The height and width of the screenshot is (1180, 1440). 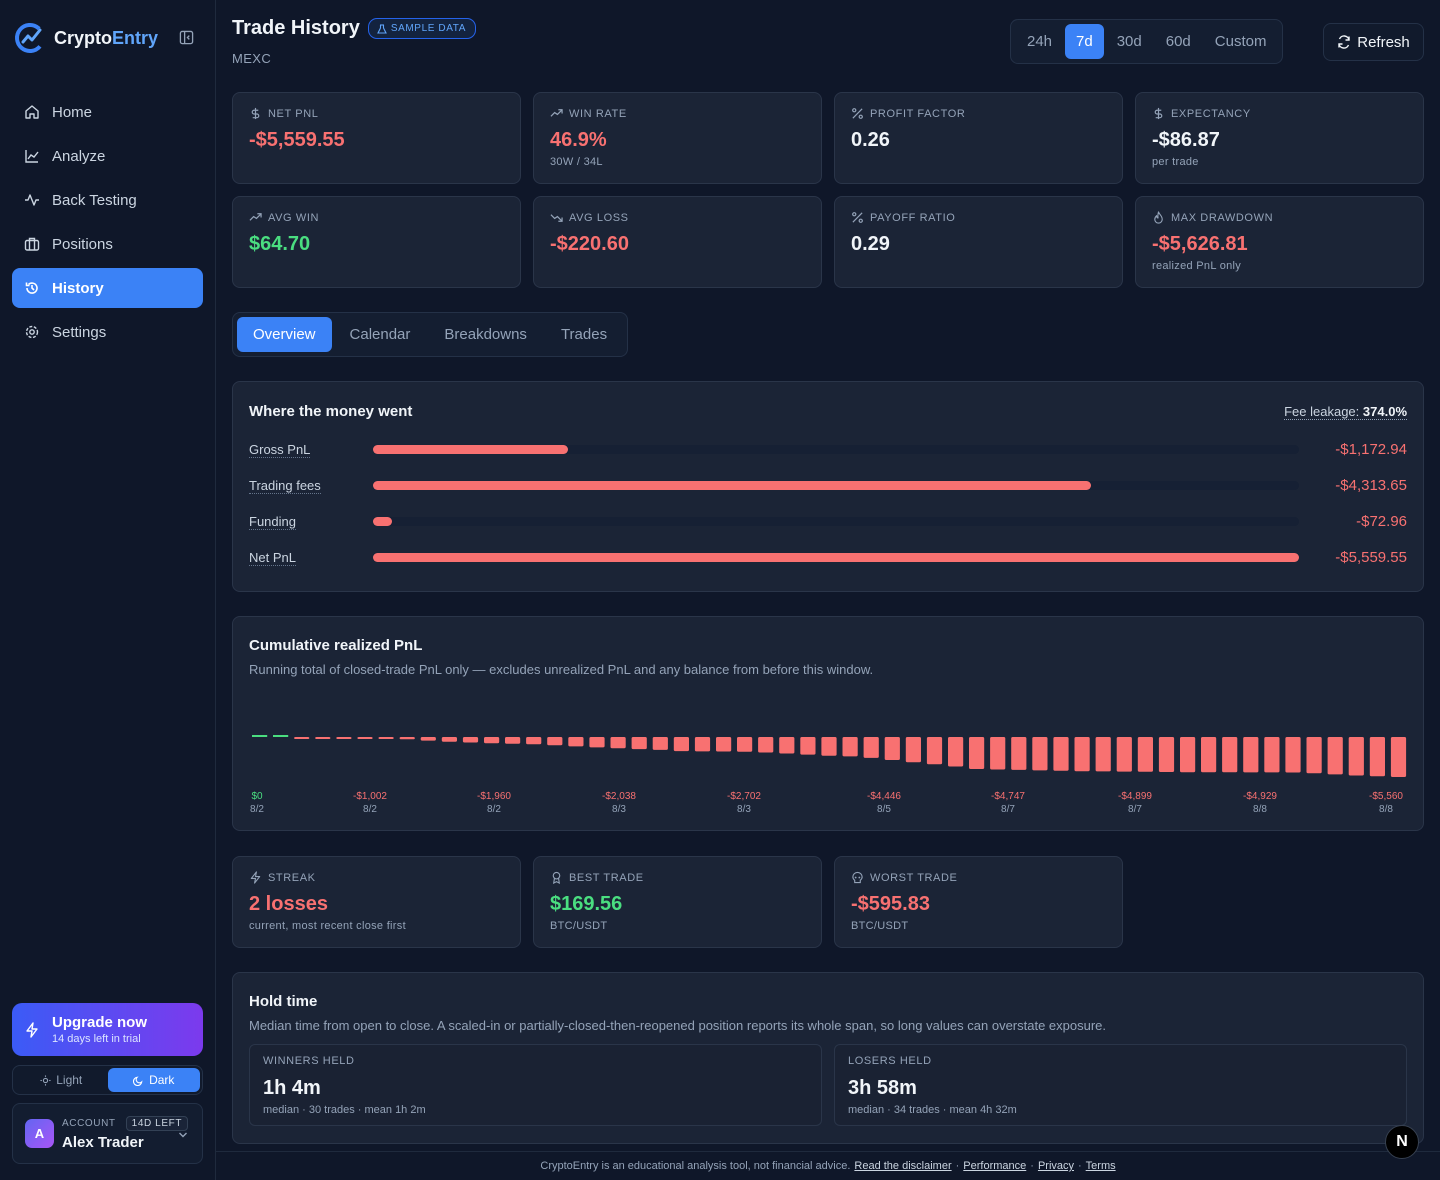 I want to click on sidebar-collapse-icon, so click(x=186, y=37).